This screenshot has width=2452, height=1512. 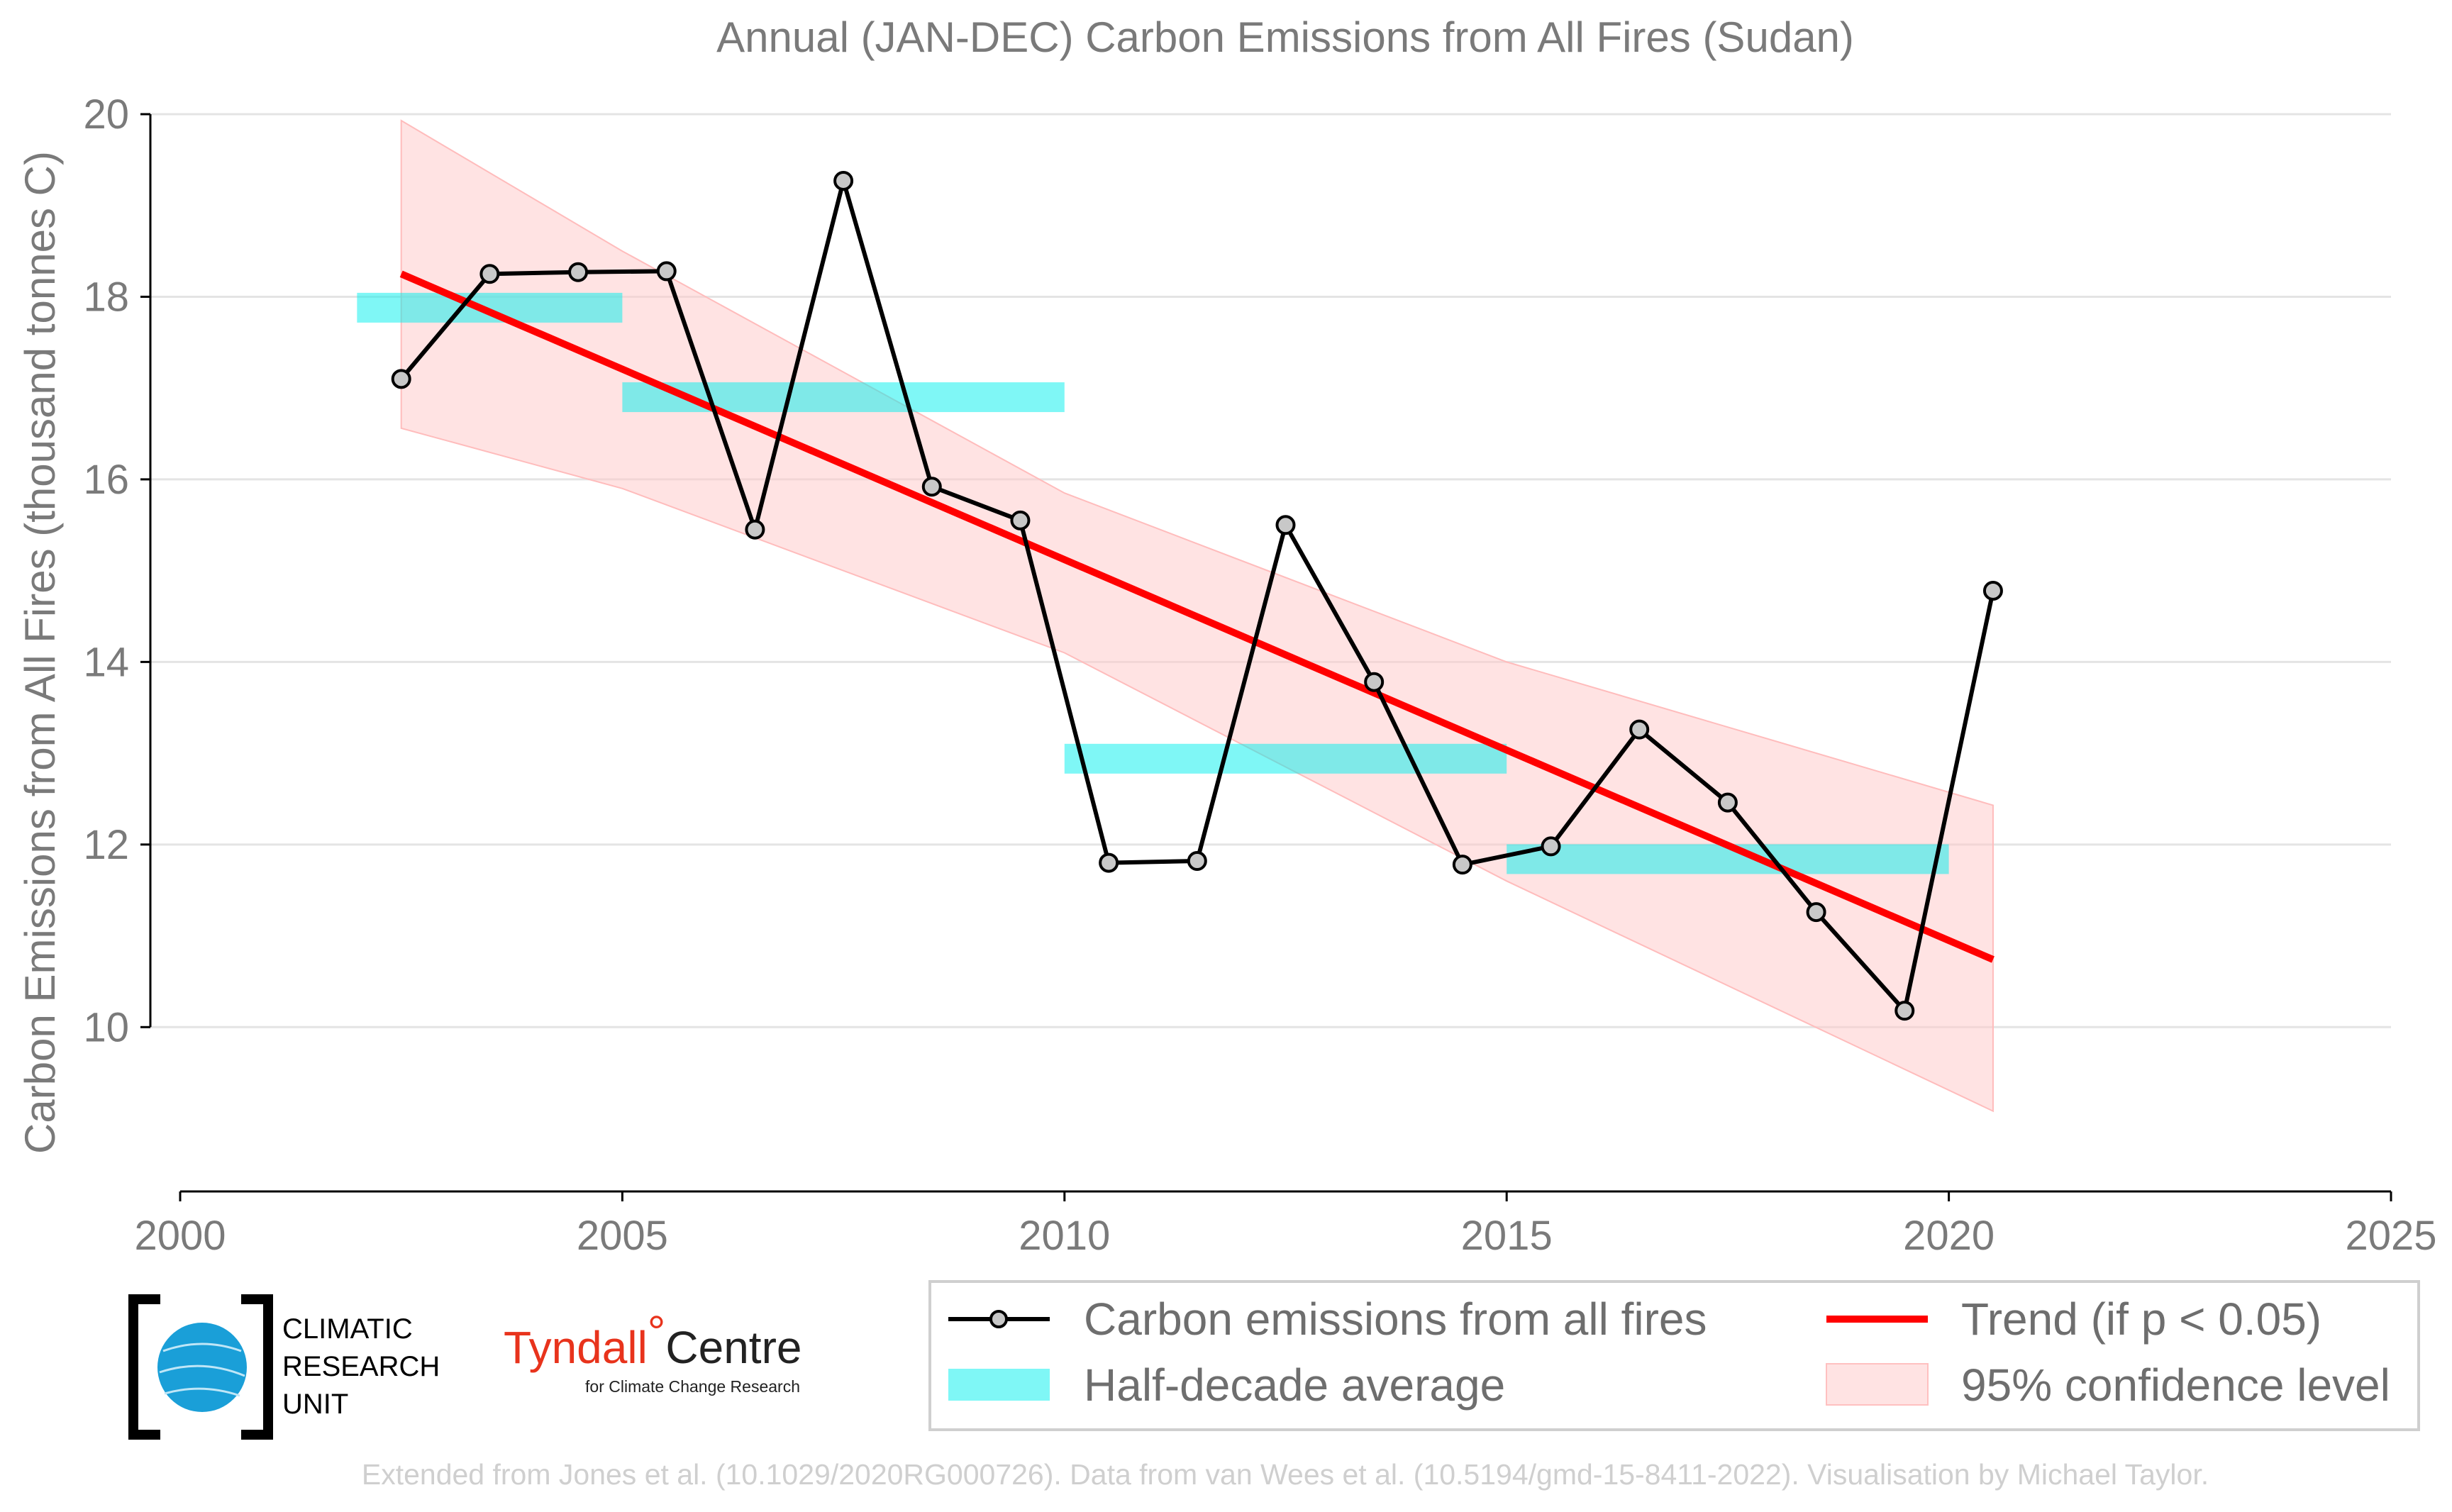 I want to click on x-tick-label: 2000, so click(x=180, y=1236).